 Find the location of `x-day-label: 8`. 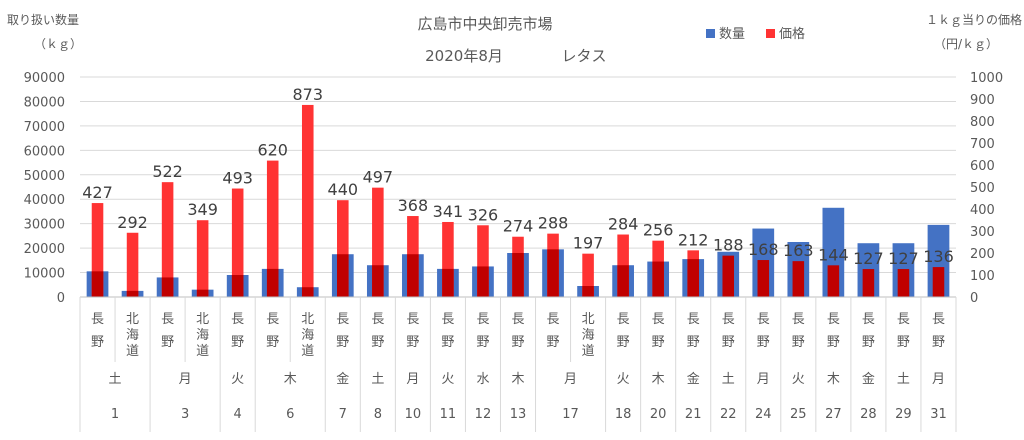

x-day-label: 8 is located at coordinates (378, 414).